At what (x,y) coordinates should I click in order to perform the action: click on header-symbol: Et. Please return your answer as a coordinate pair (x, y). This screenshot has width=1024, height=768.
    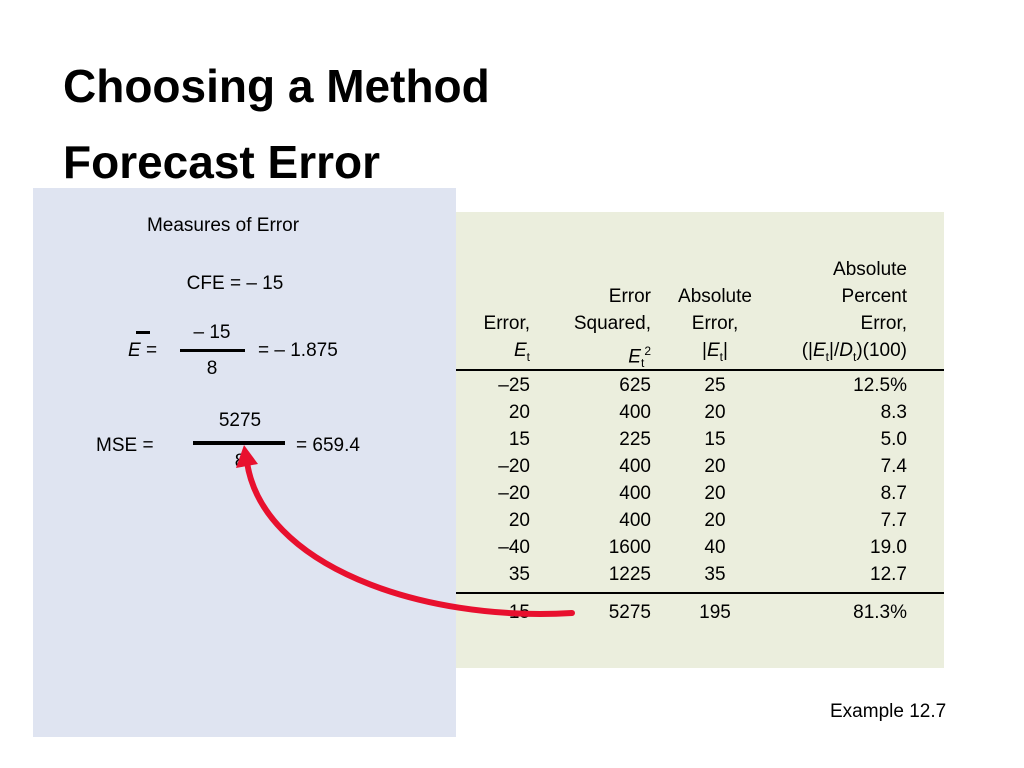
    Looking at the image, I should click on (495, 351).